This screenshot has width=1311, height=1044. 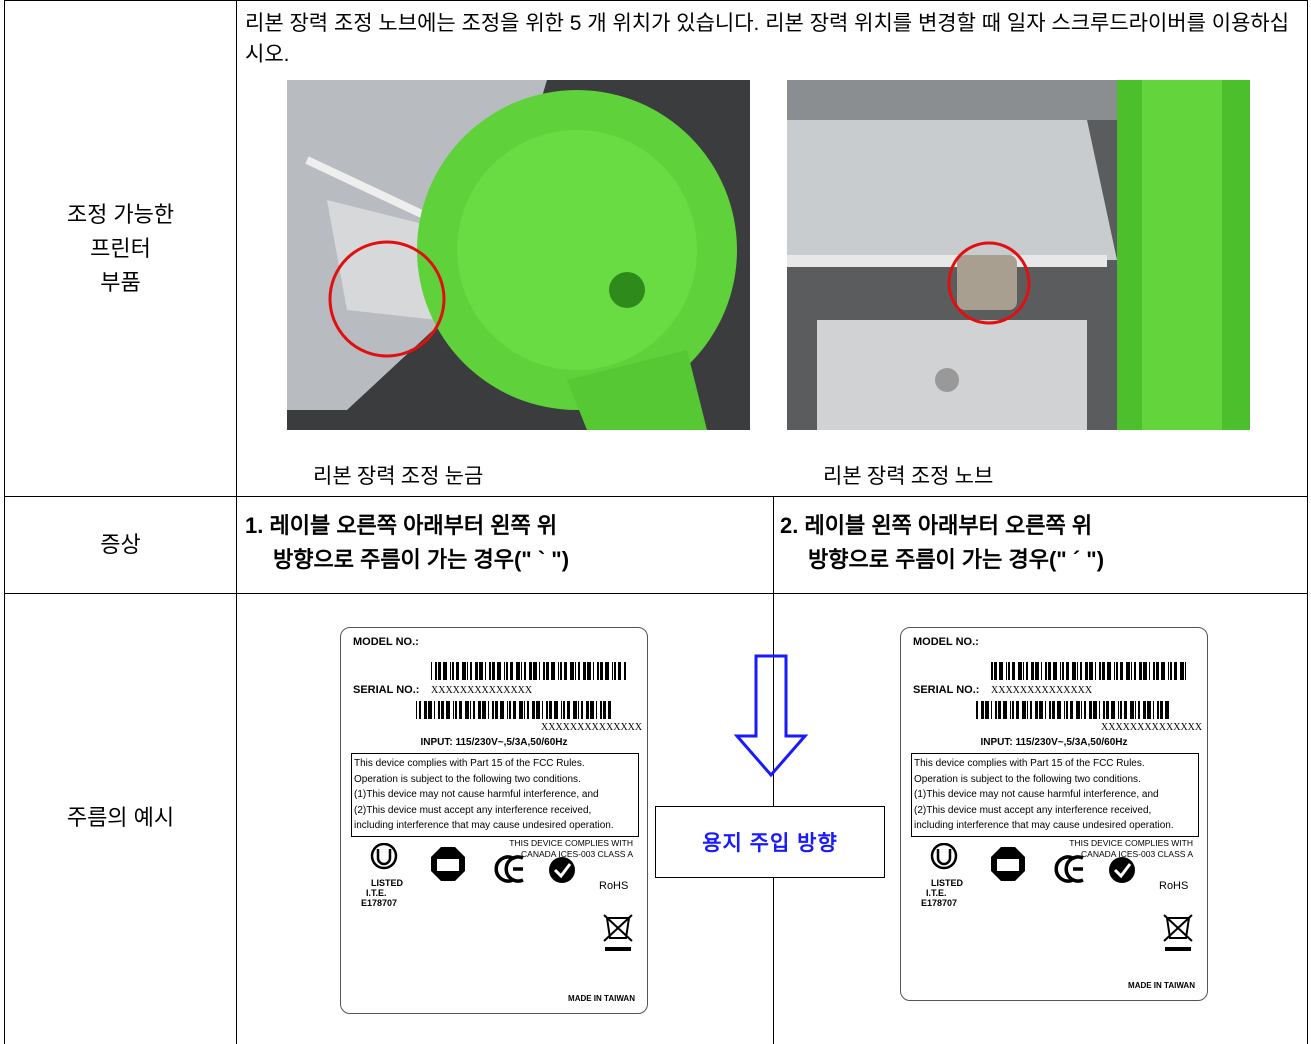 I want to click on case-text: 레이블 오른쪽 아래부터 왼쪽 위, so click(x=413, y=525).